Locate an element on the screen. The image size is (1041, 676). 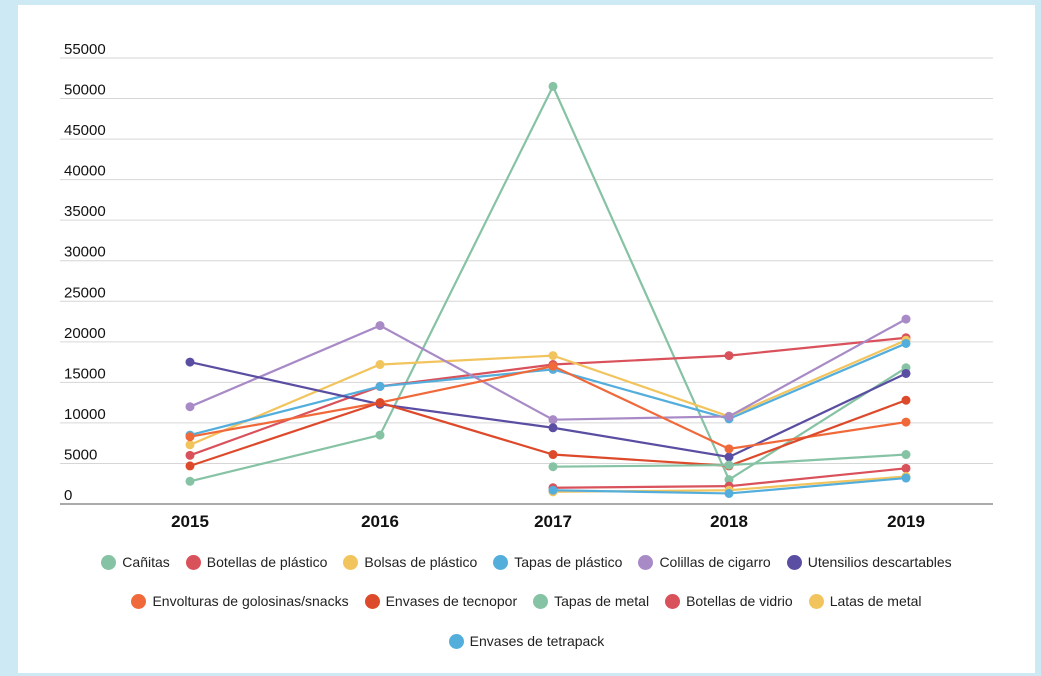
legend-item: Colillas de cigarro is located at coordinates (704, 562).